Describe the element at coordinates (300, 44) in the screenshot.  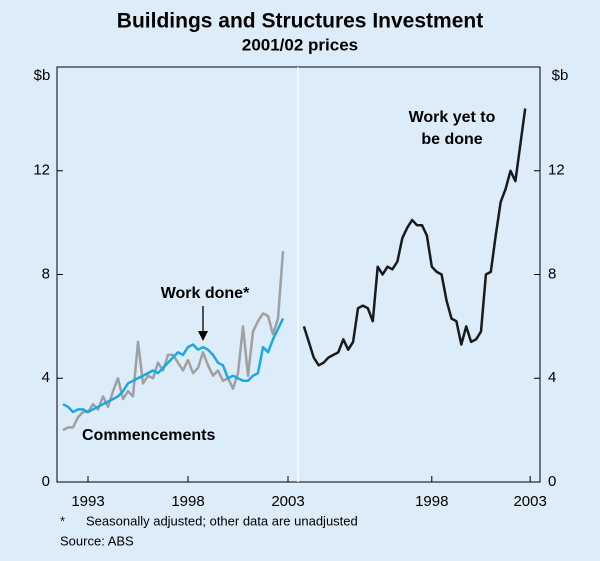
I see `chart-subtitle: 2001/02 prices` at that location.